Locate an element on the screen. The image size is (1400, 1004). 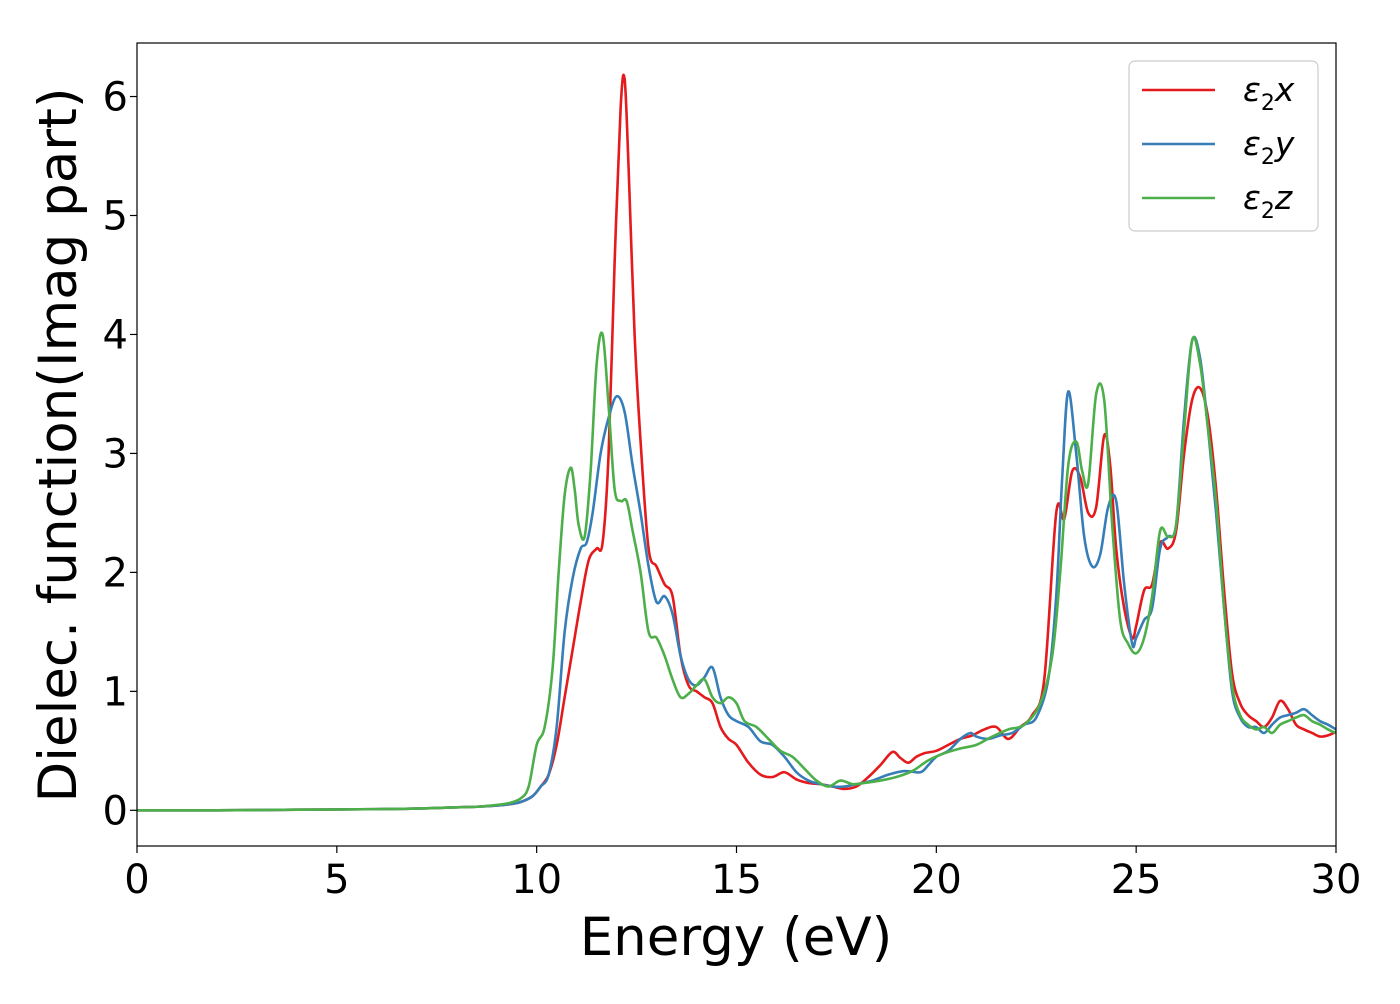
x-tick-label: 5 is located at coordinates (336, 880).